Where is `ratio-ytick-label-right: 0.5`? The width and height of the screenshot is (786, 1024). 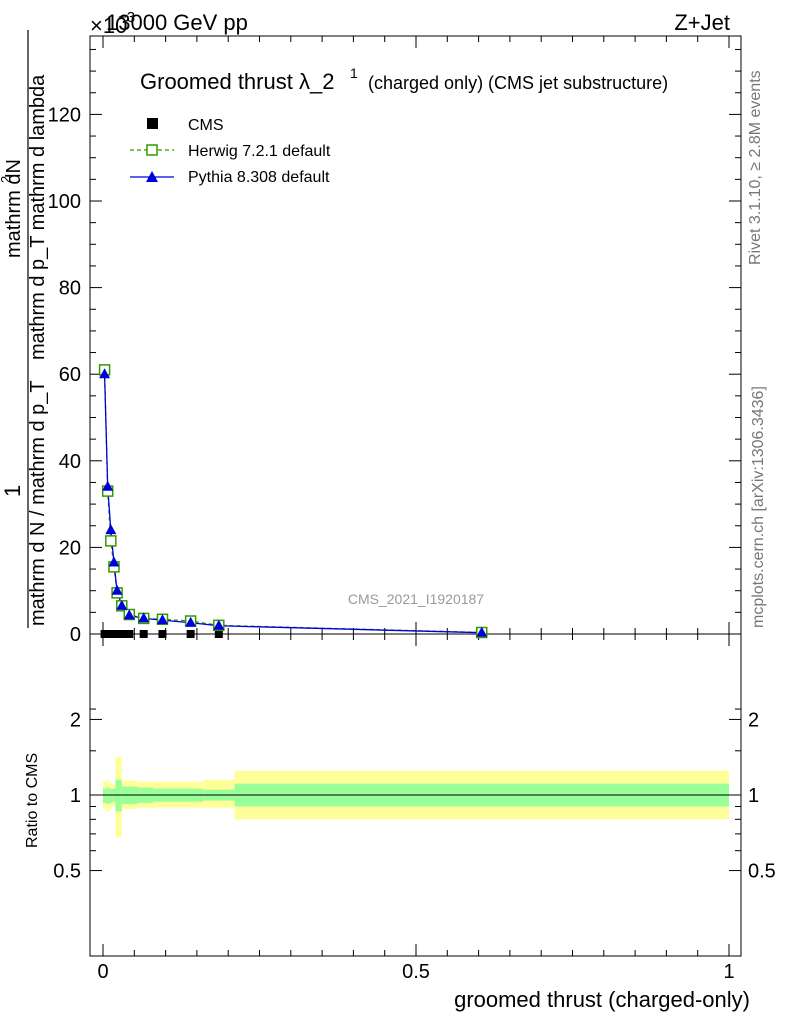
ratio-ytick-label-right: 0.5 is located at coordinates (762, 872).